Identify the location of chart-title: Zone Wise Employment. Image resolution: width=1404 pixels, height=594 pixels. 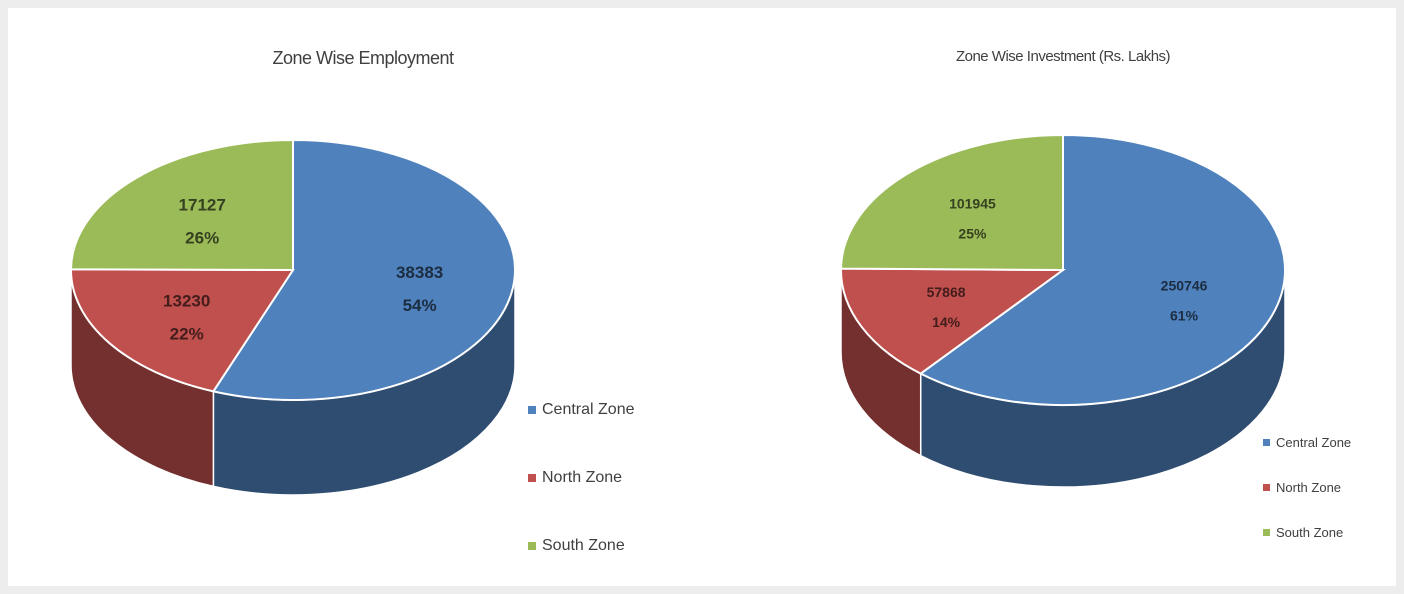
(363, 58).